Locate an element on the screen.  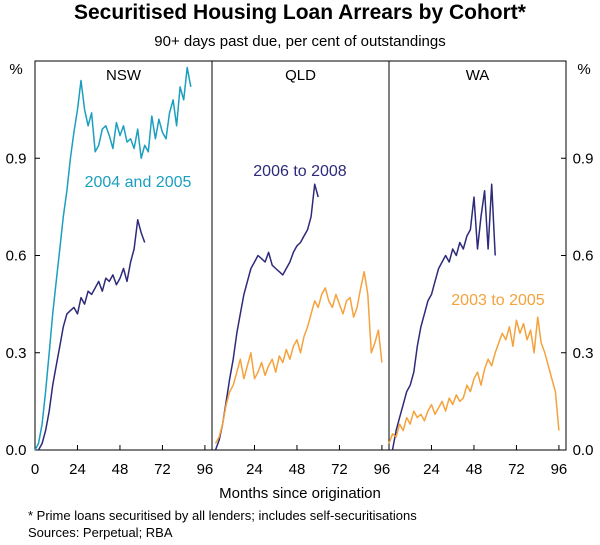
panel-title: NSW is located at coordinates (124, 75).